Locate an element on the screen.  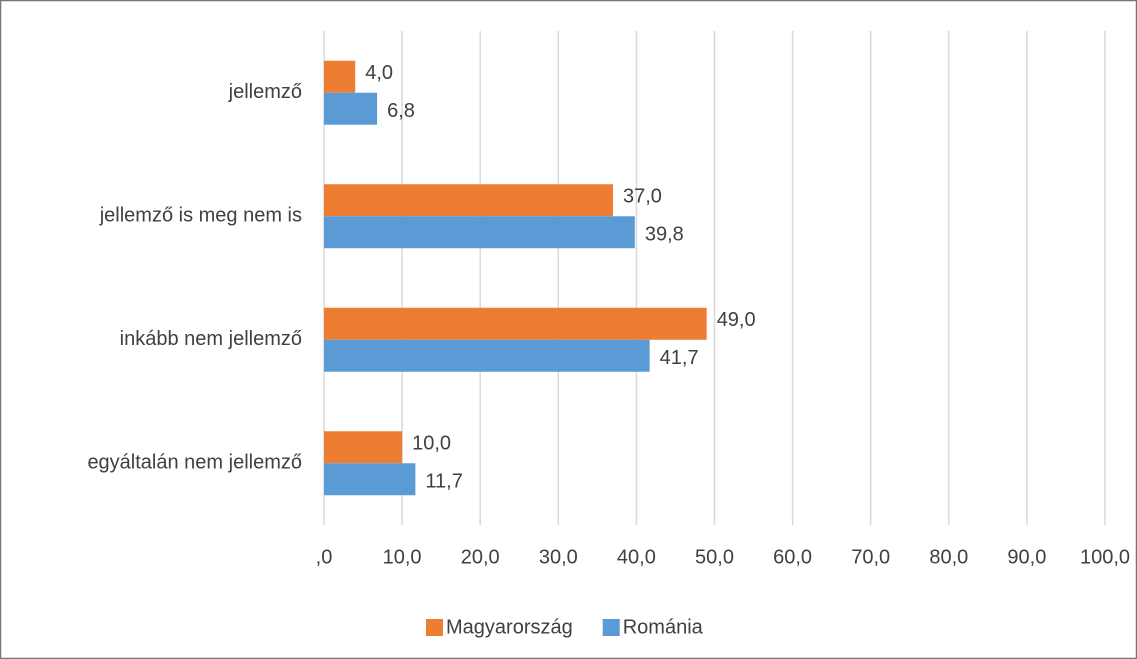
y-tick-label: jellemző is located at coordinates (265, 92).